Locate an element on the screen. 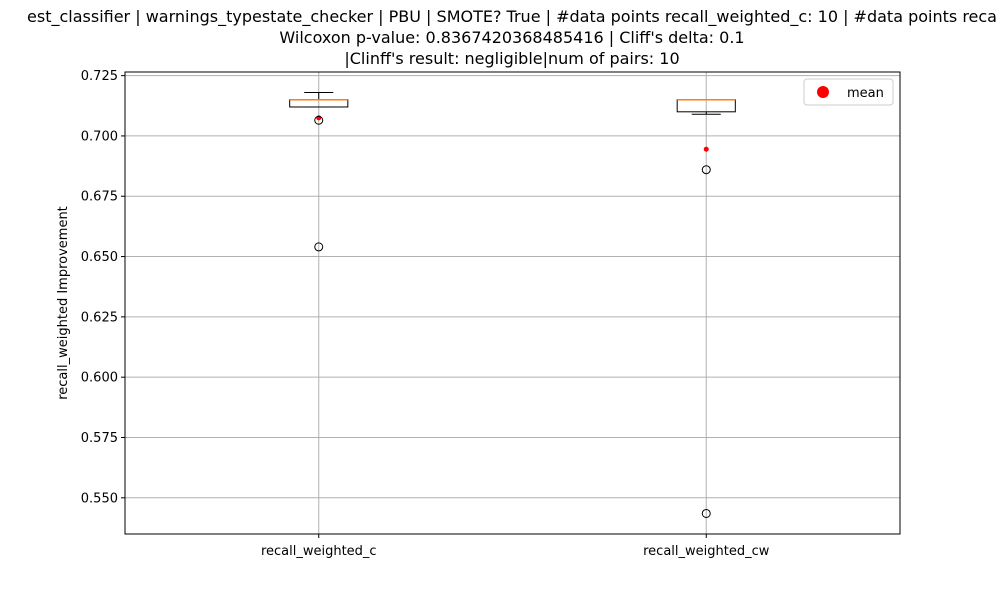 This screenshot has width=1000, height=600. y-tick-label: 0.550 is located at coordinates (99, 498).